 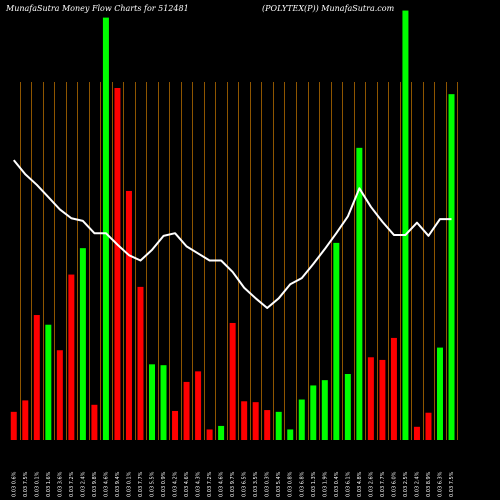 What do you see at coordinates (371, 484) in the screenshot?
I see `x-tick-label: 0.03 2.6%` at bounding box center [371, 484].